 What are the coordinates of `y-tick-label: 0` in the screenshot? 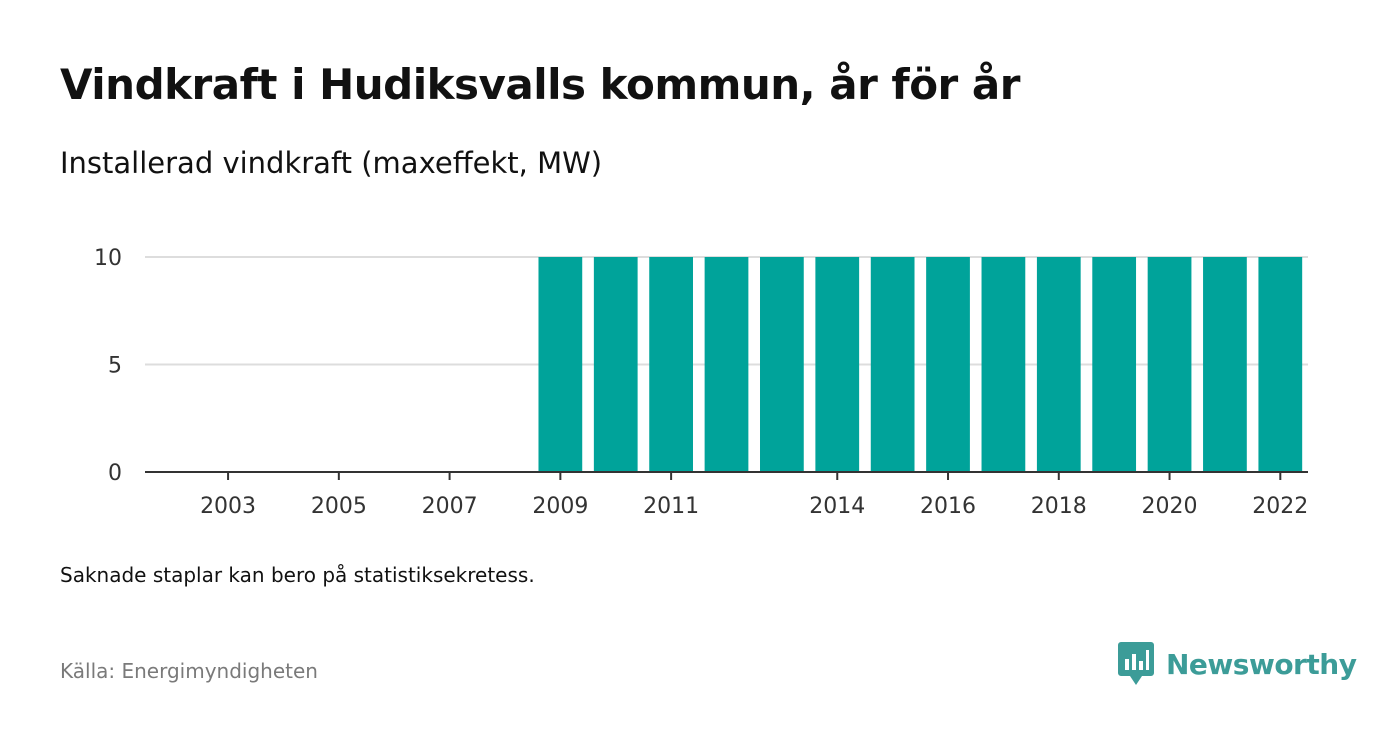 It's located at (115, 473).